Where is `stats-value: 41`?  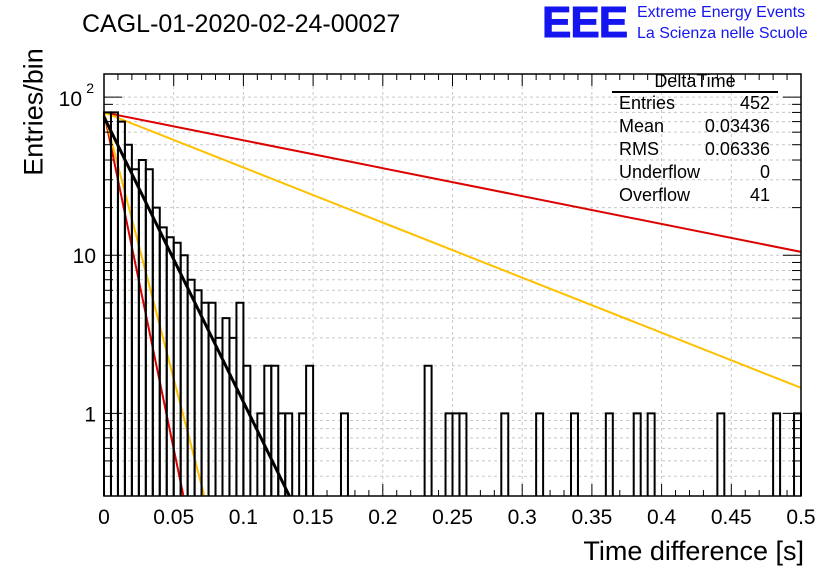
stats-value: 41 is located at coordinates (759, 195).